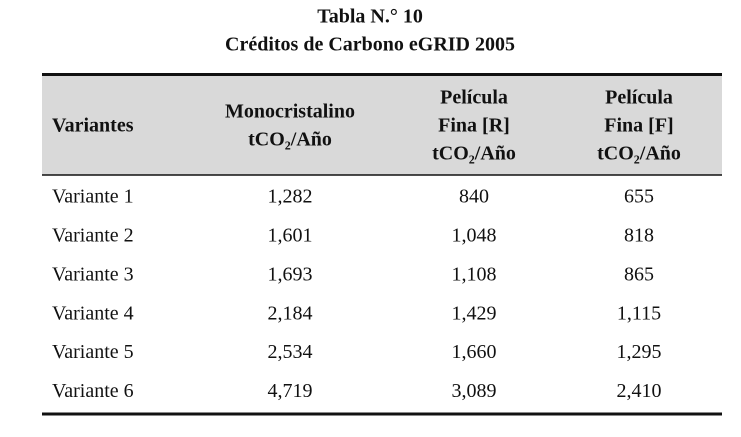  I want to click on header-cell: Fina [R], so click(474, 126).